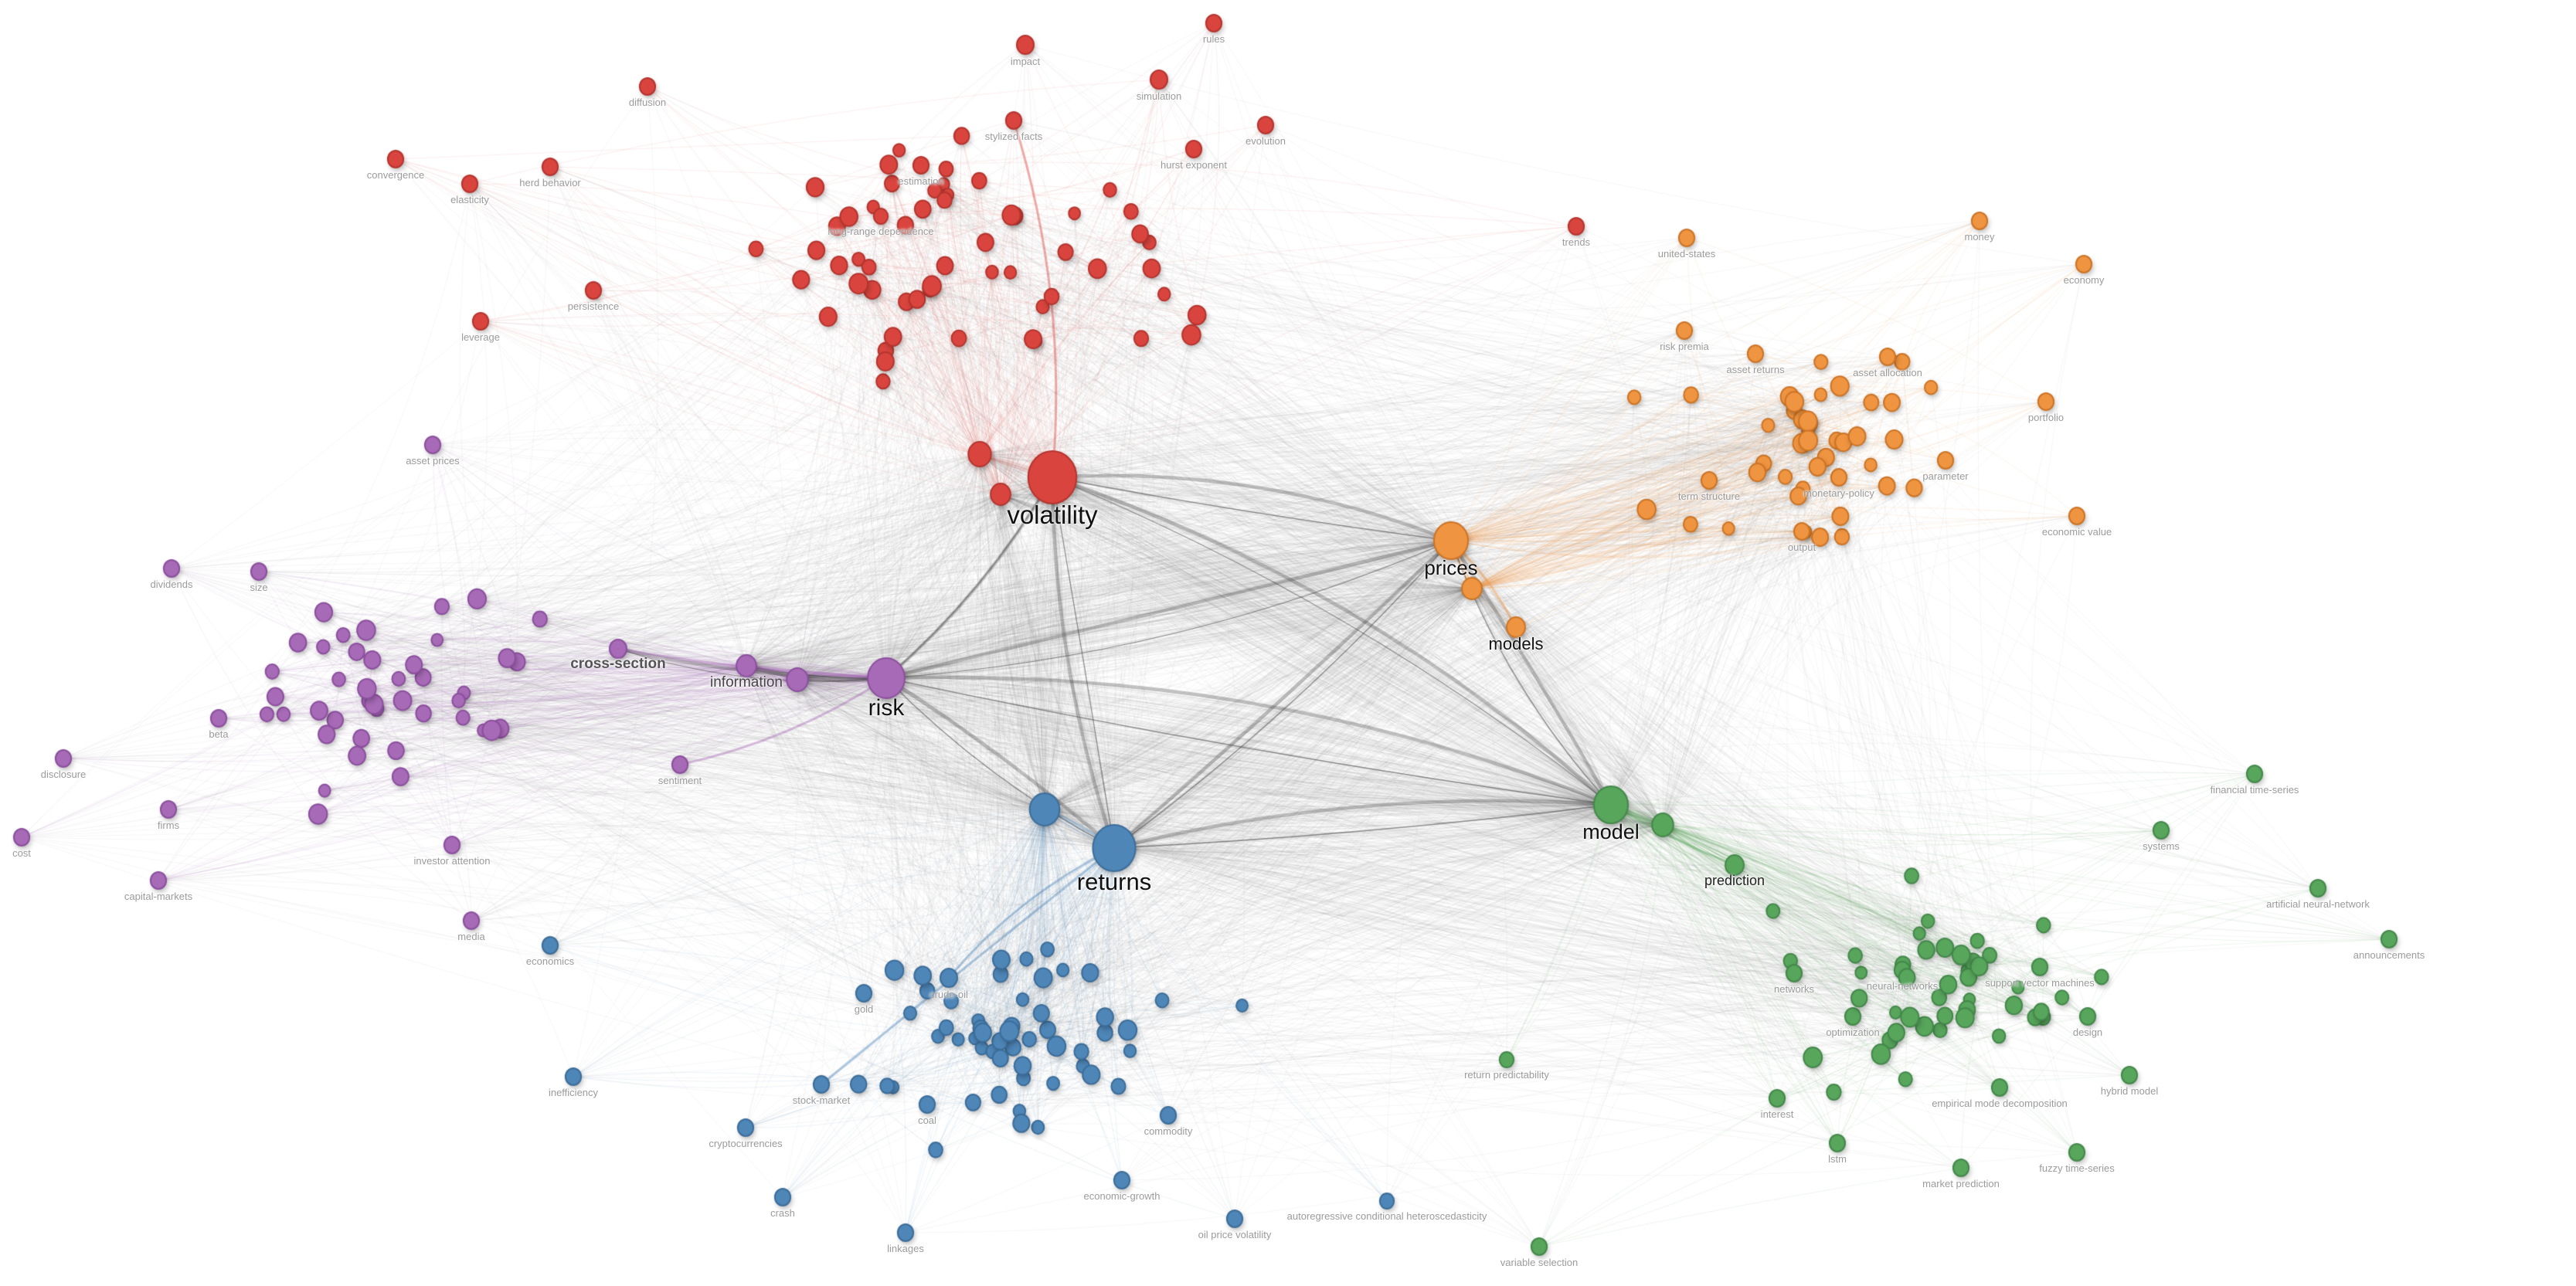 This screenshot has height=1286, width=2576. What do you see at coordinates (1052, 514) in the screenshot?
I see `node-label-volatility: volatility` at bounding box center [1052, 514].